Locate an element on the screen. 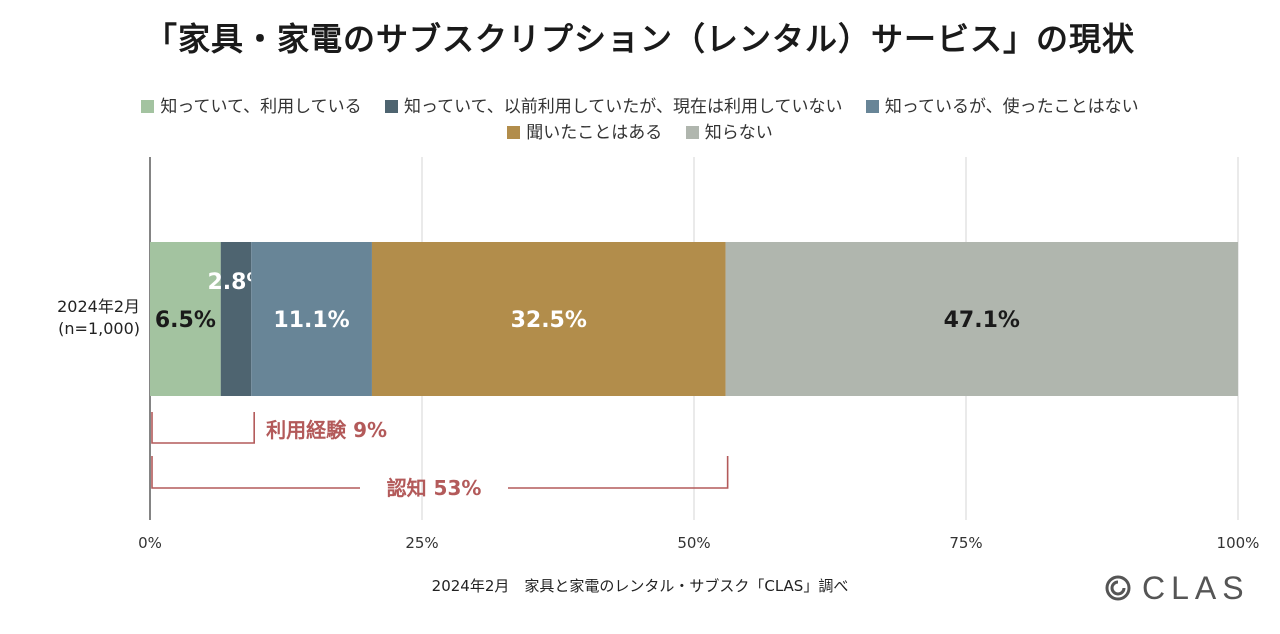 This screenshot has width=1280, height=634. legend-item: 知っていて、利用している is located at coordinates (251, 107).